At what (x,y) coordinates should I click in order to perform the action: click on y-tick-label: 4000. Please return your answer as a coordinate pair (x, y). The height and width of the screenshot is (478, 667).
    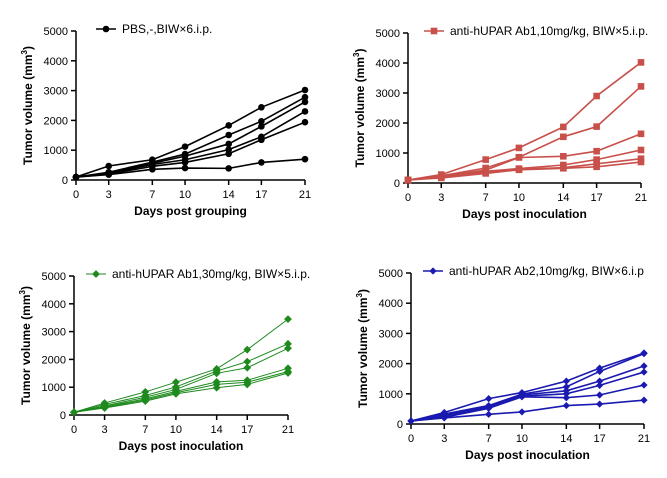
    Looking at the image, I should click on (56, 62).